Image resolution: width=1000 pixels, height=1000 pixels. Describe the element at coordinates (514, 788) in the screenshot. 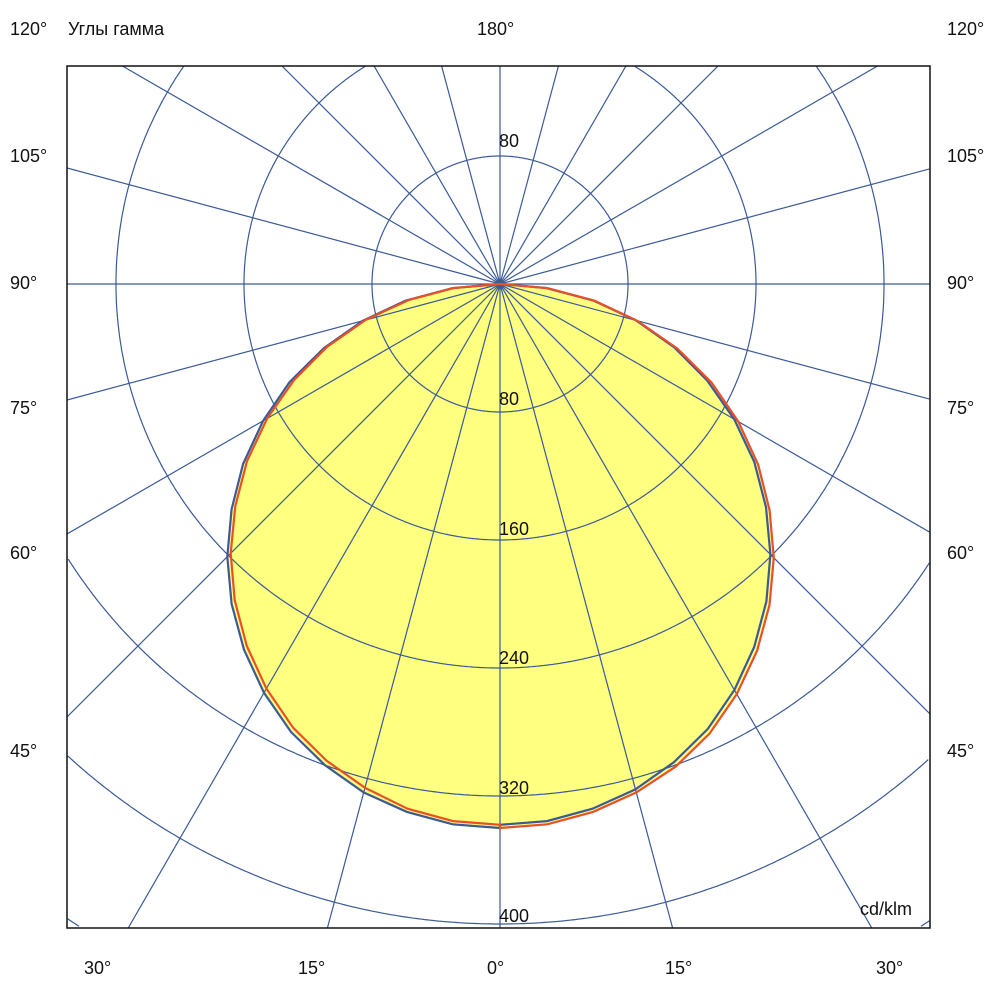

I see `radial-tick-label: 320` at that location.